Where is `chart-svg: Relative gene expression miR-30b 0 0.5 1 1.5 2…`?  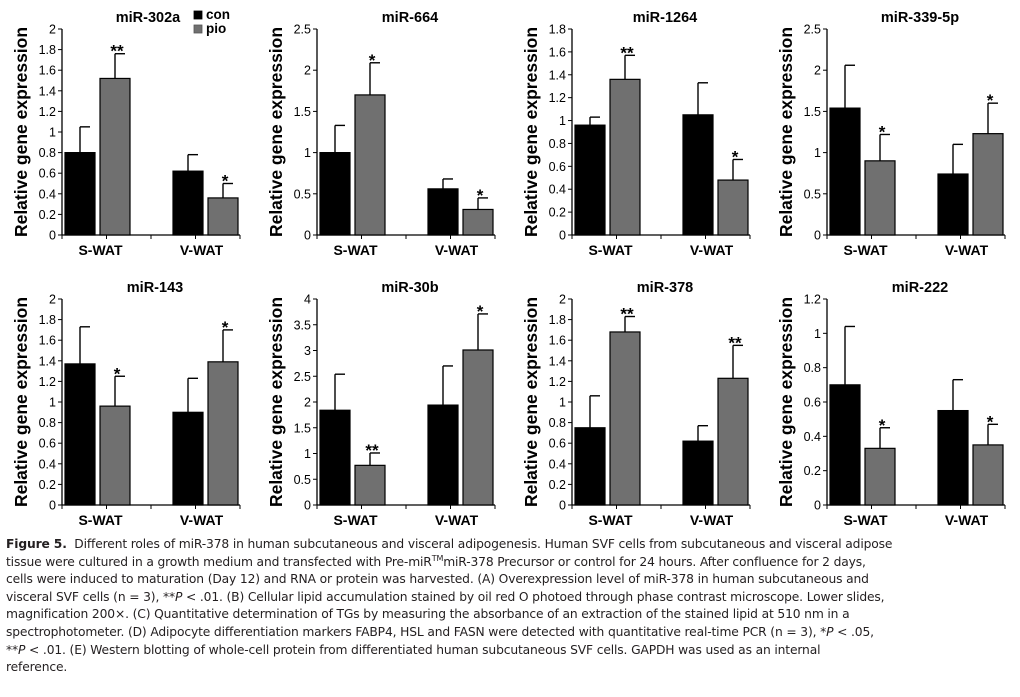 chart-svg: Relative gene expression miR-30b 0 0.5 1 1.5 2… is located at coordinates (381, 404).